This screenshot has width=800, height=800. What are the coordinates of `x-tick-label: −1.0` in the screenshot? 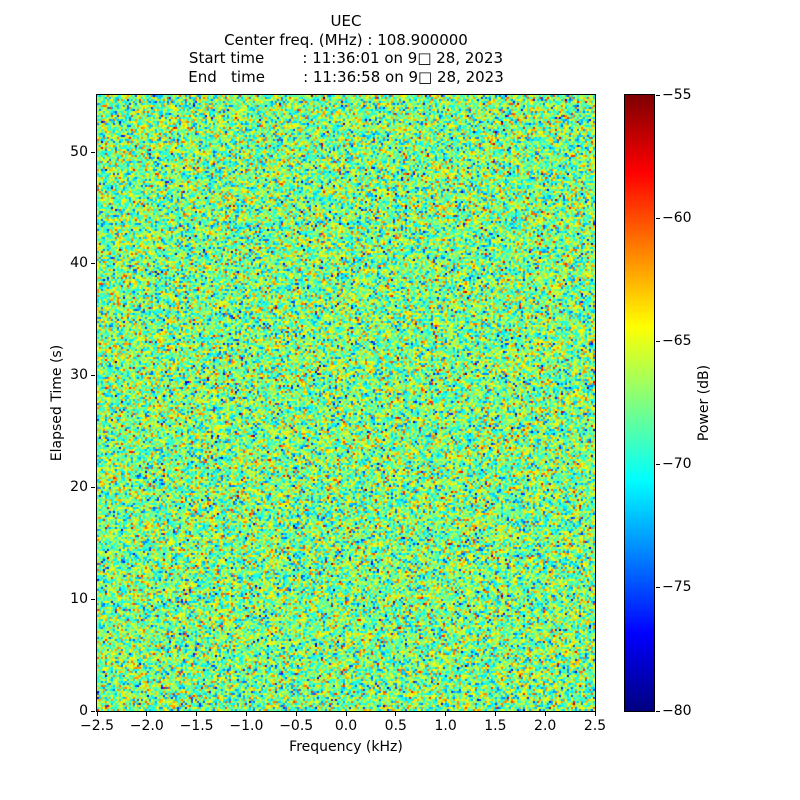 It's located at (246, 726).